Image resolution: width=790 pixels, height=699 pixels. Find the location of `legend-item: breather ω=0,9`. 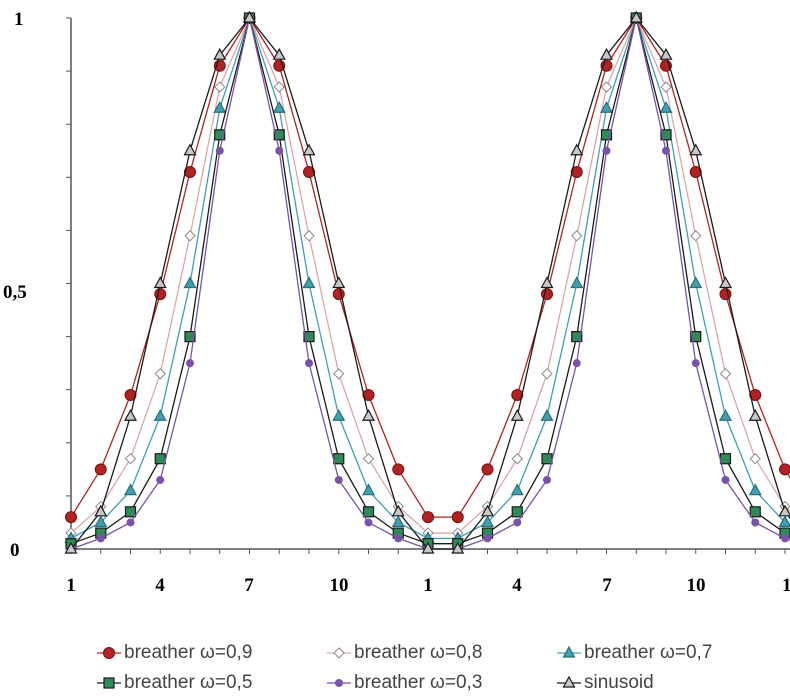

legend-item: breather ω=0,9 is located at coordinates (211, 653).